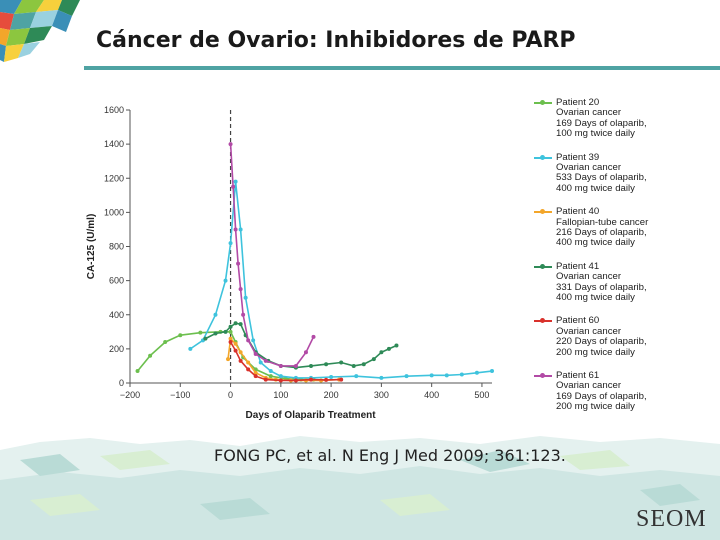 The height and width of the screenshot is (540, 720). I want to click on page-title: Cáncer de Ovario: Inhibidores de PARP, so click(336, 40).